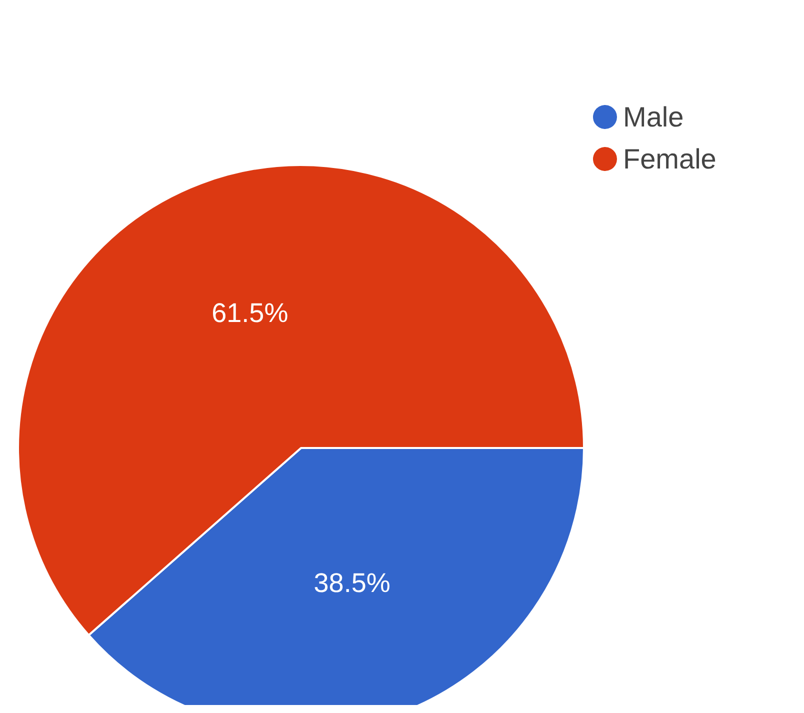 This screenshot has height=713, width=804. What do you see at coordinates (250, 313) in the screenshot?
I see `data-label: 61.5%` at bounding box center [250, 313].